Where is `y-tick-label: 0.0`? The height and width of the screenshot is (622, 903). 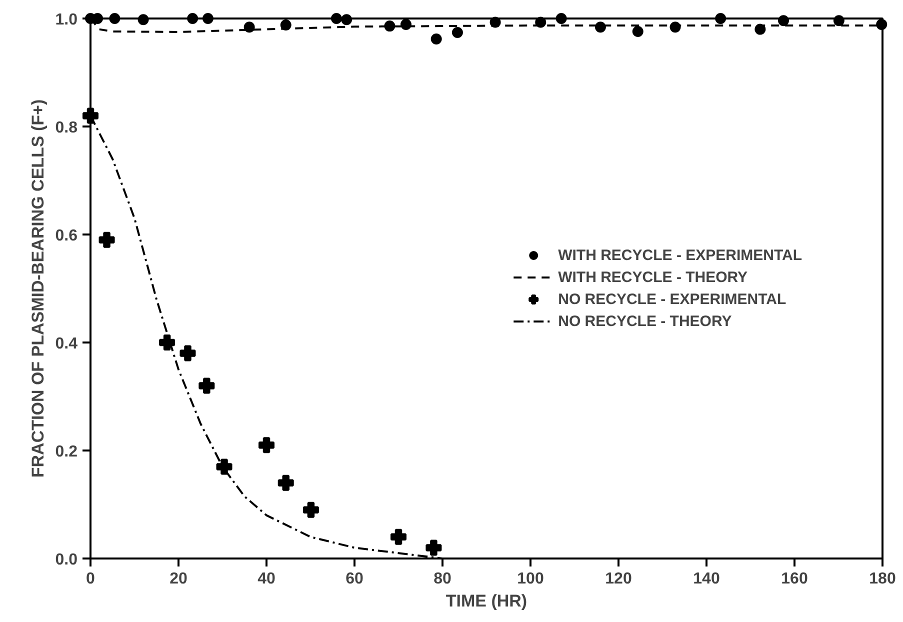 y-tick-label: 0.0 is located at coordinates (66, 560).